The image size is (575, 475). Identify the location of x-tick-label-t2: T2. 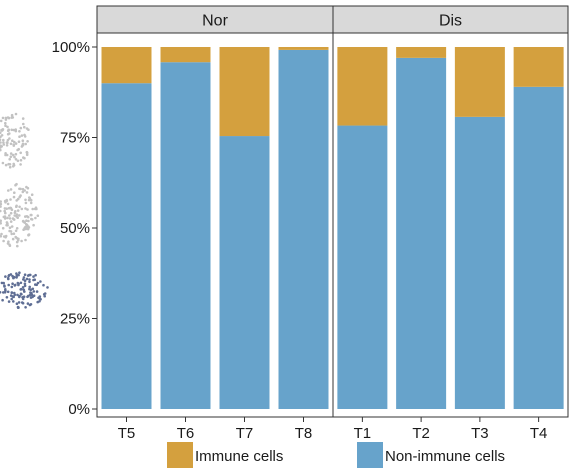
(421, 433).